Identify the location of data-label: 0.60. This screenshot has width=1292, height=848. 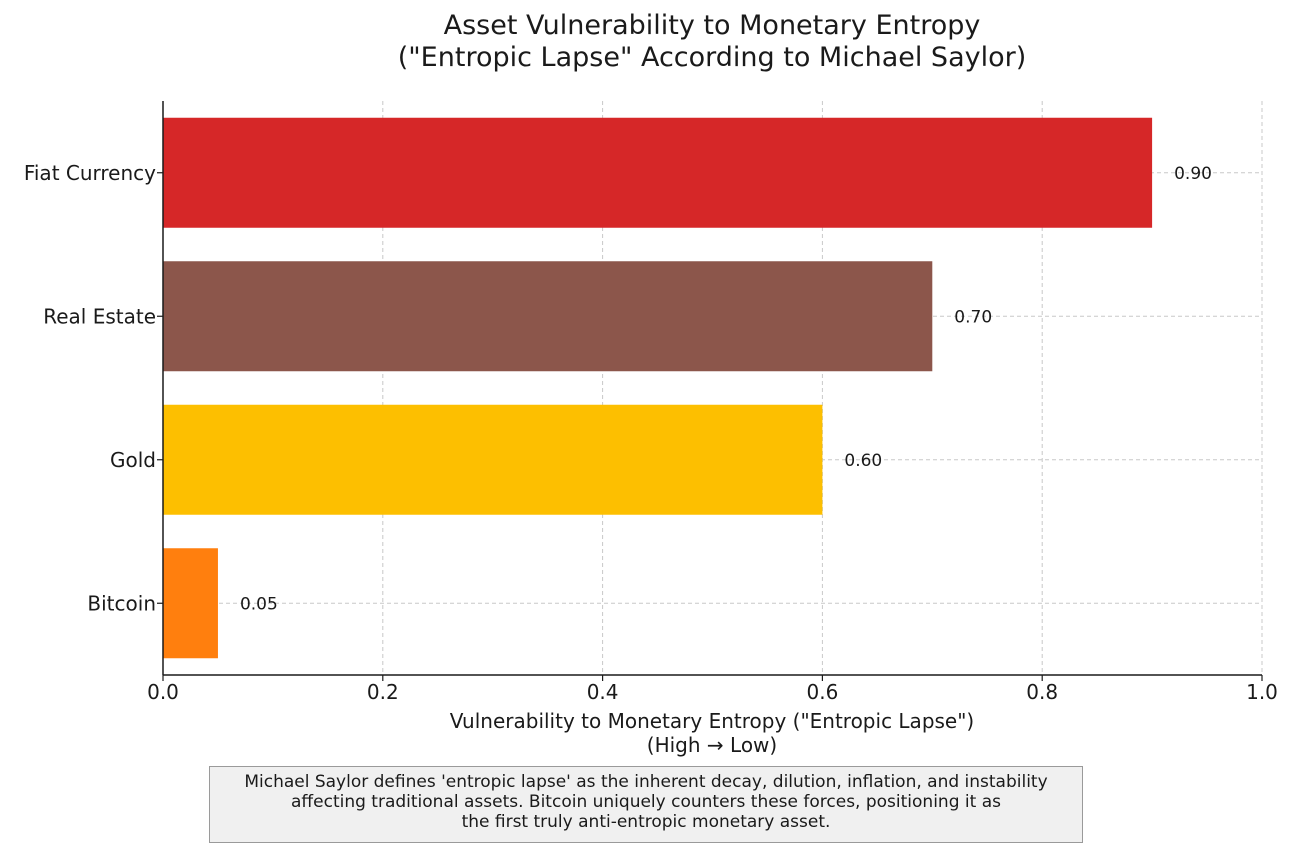
(863, 461).